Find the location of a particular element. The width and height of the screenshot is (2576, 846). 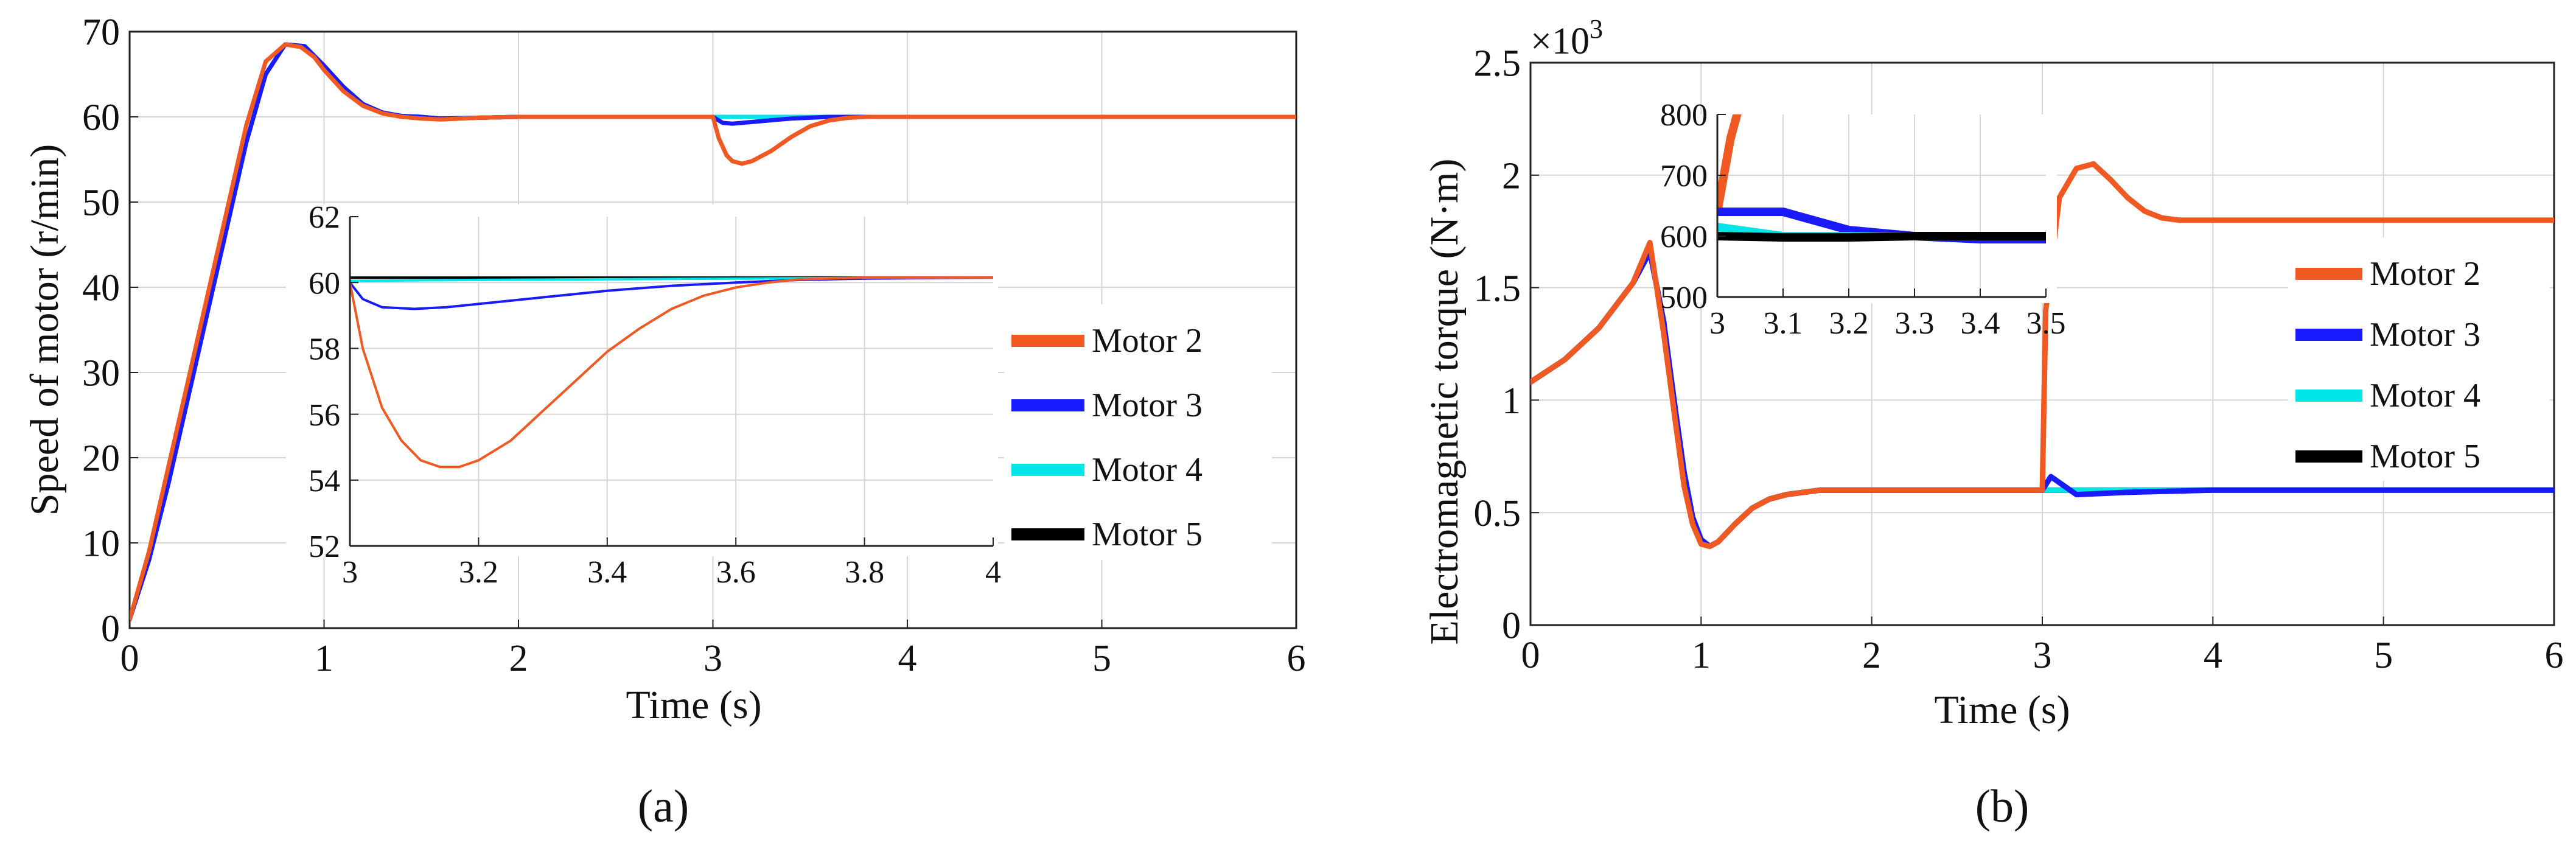

a-inset-y-tick-label: 58 is located at coordinates (324, 349).